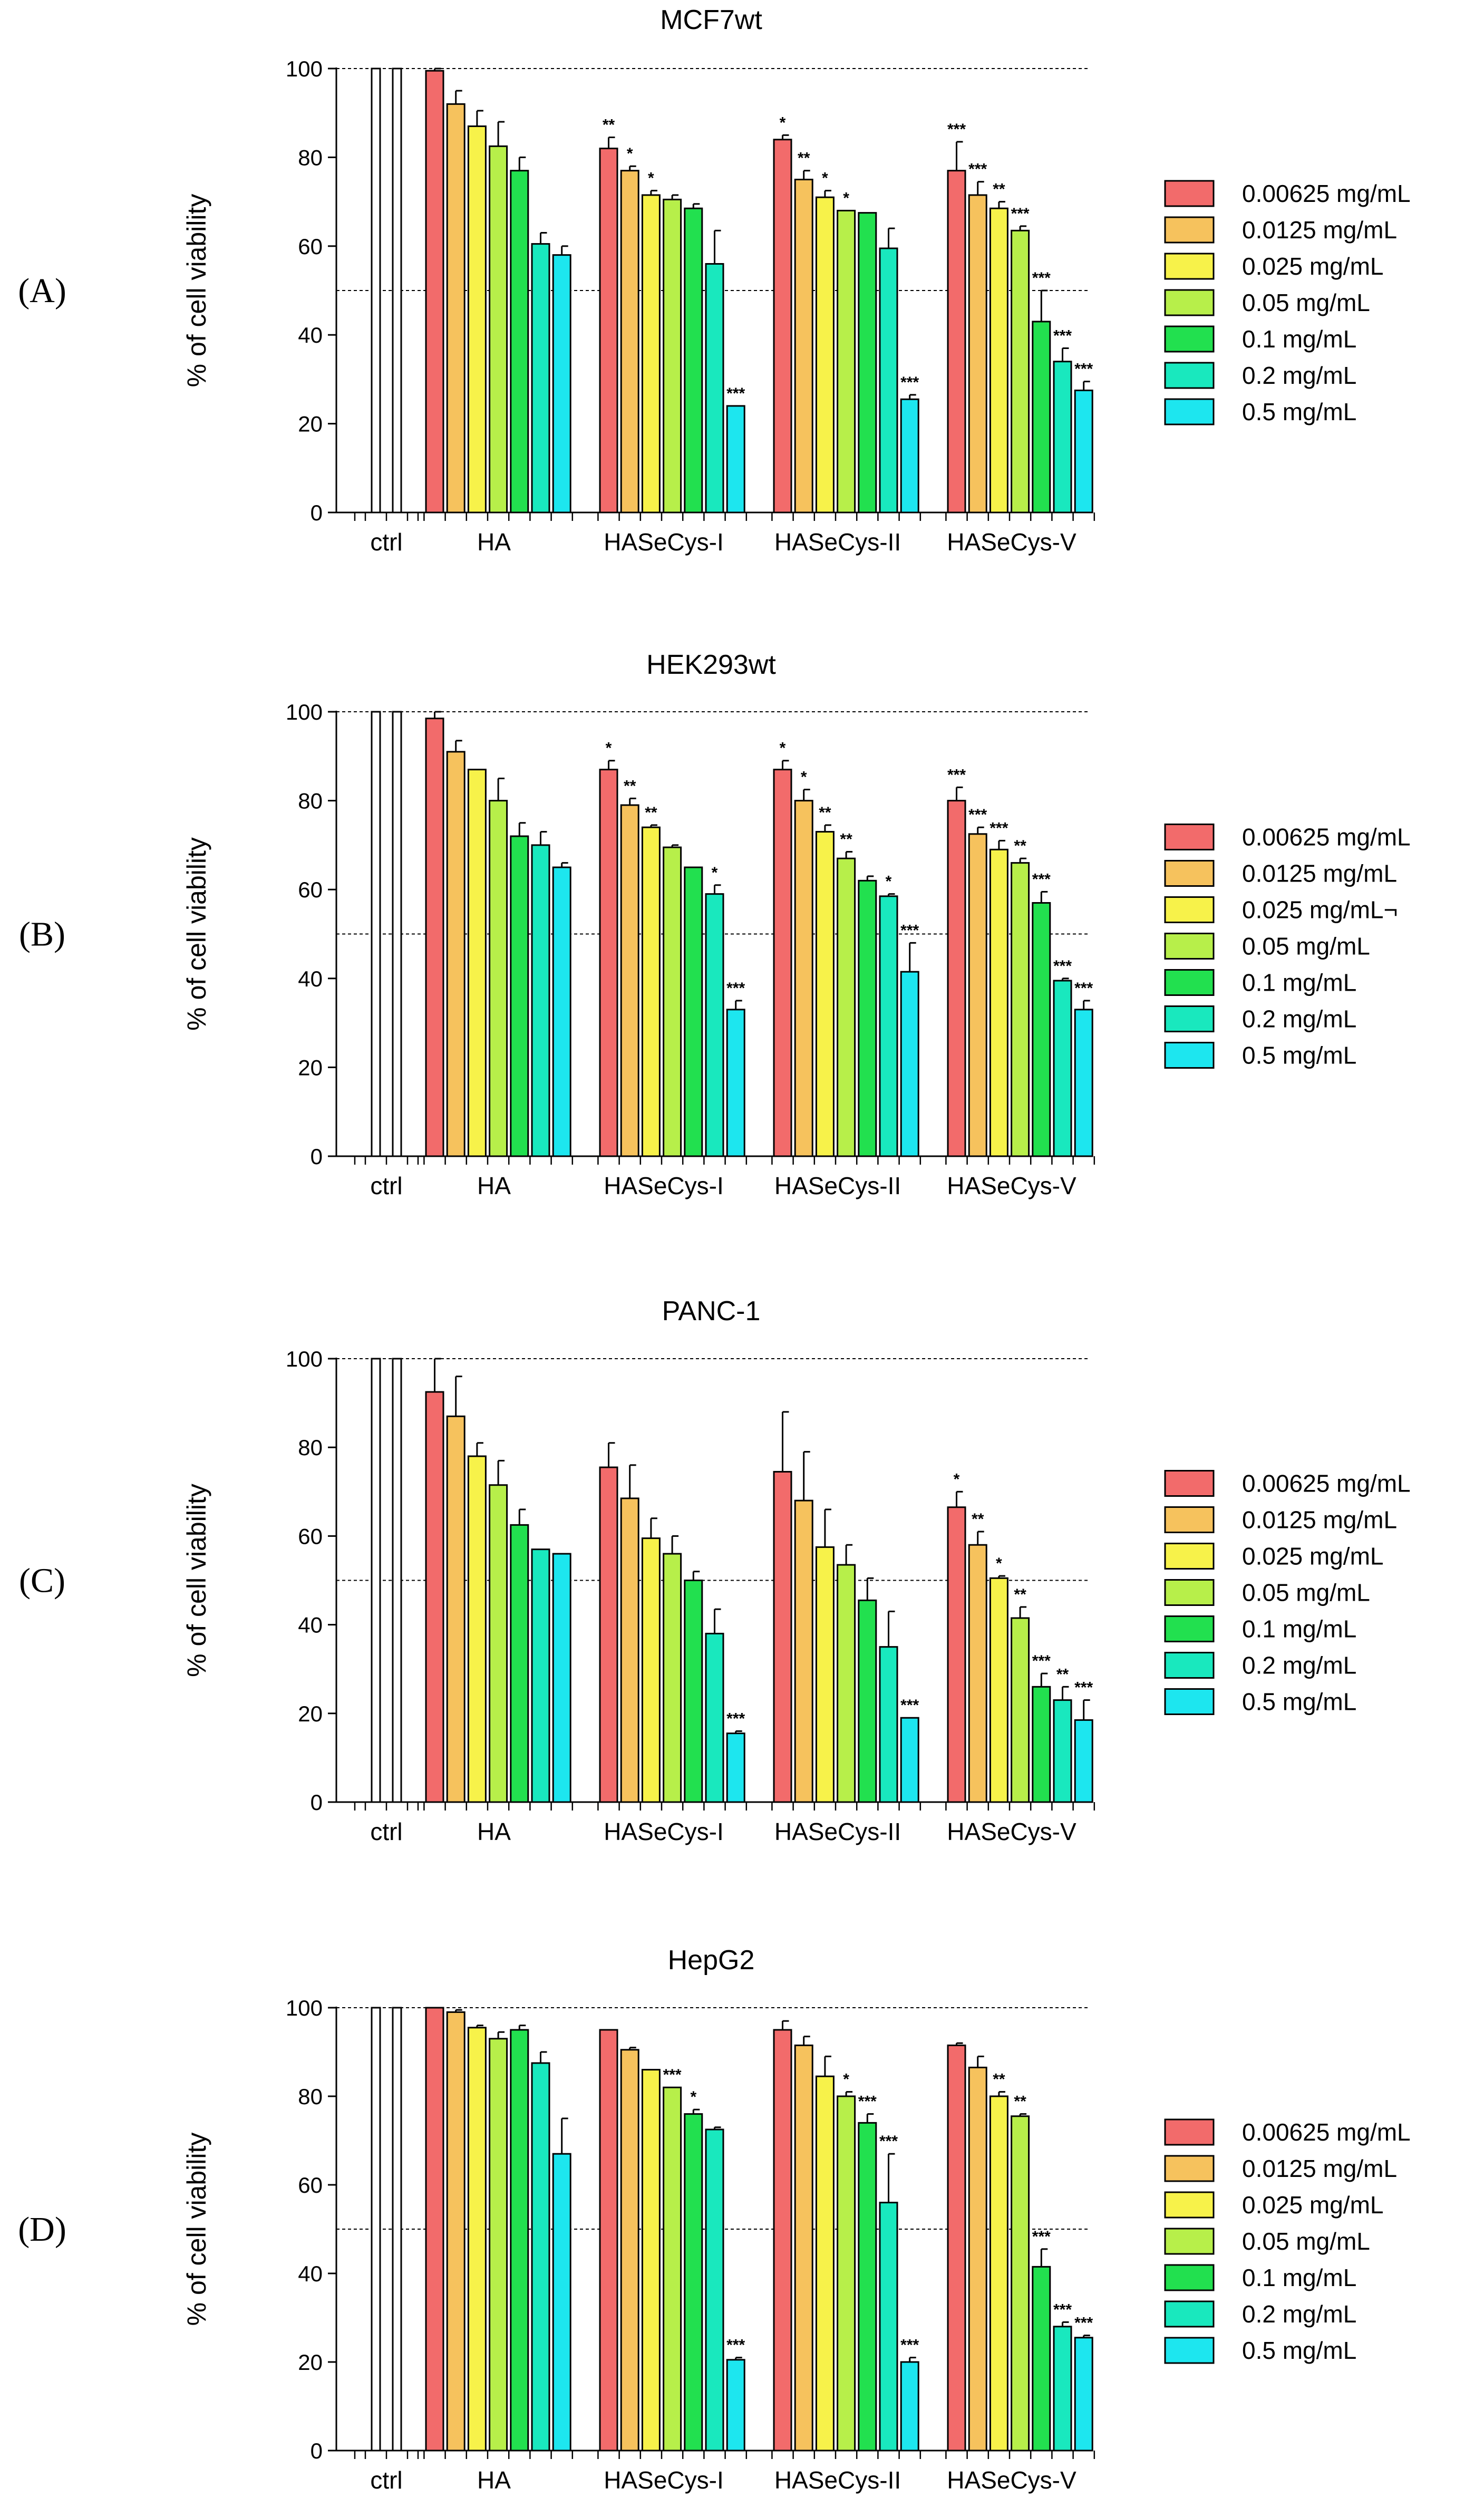 The width and height of the screenshot is (1484, 2517). Describe the element at coordinates (1312, 1557) in the screenshot. I see `legend-label: 0.025 mg/mL` at that location.